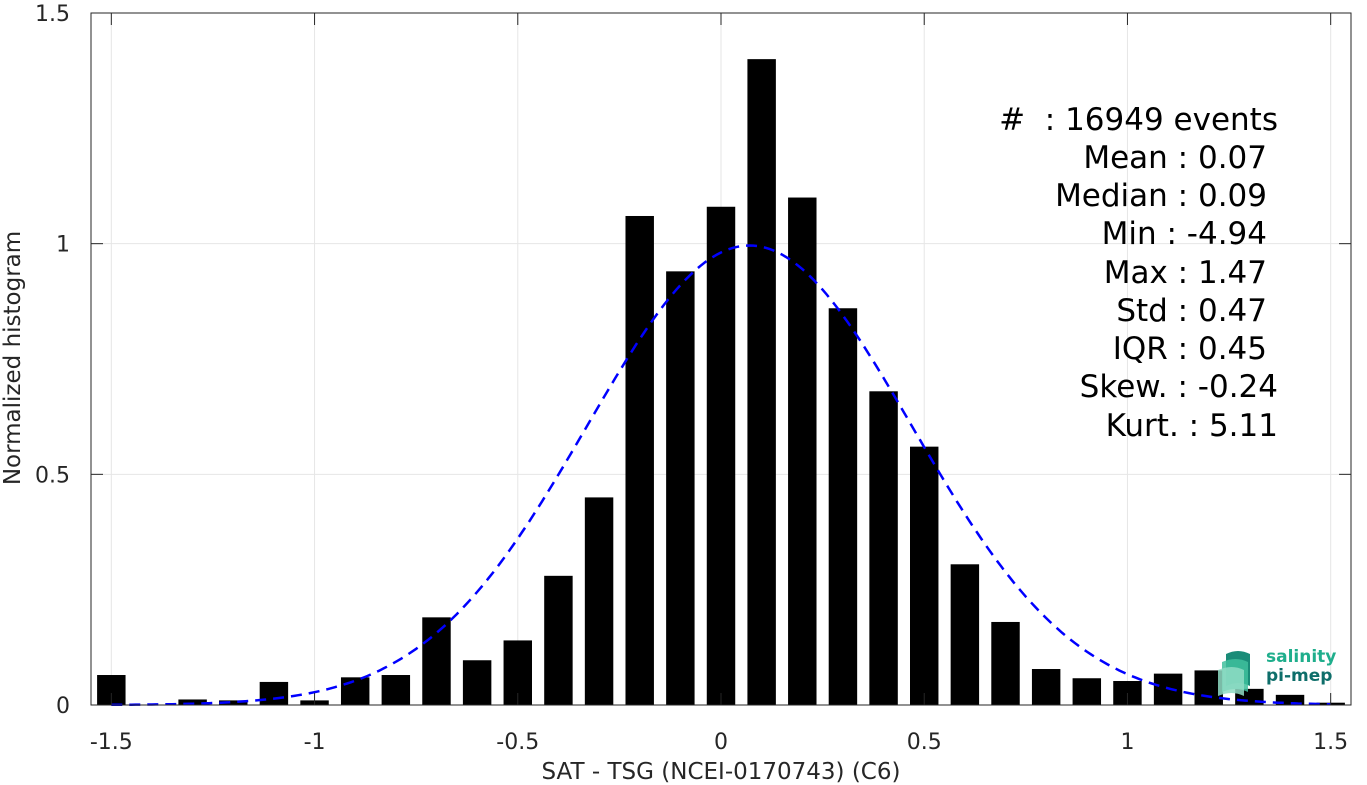  I want to click on x-tick-label: -1.5, so click(111, 742).